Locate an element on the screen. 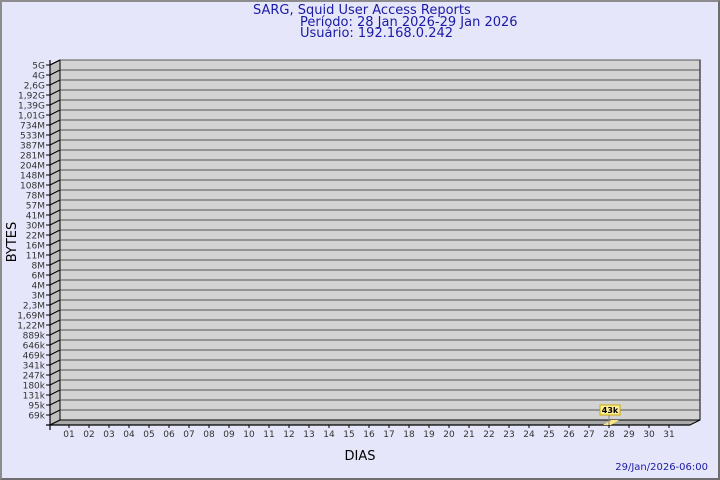 The image size is (720, 480). y-tick-label: 734M is located at coordinates (32, 127).